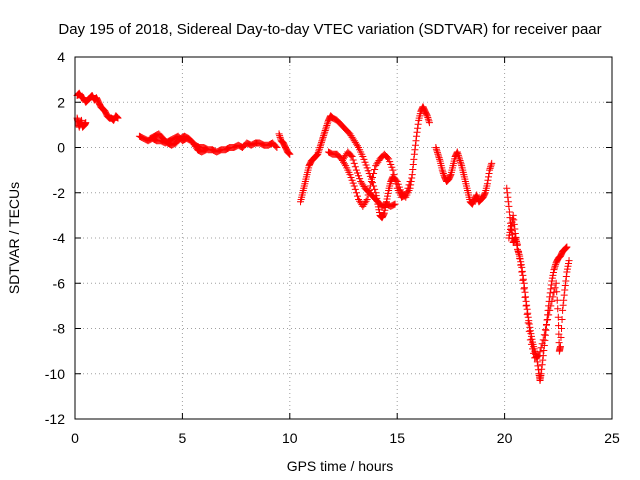 The height and width of the screenshot is (480, 640). Describe the element at coordinates (55, 374) in the screenshot. I see `y-tick-label: -10` at that location.